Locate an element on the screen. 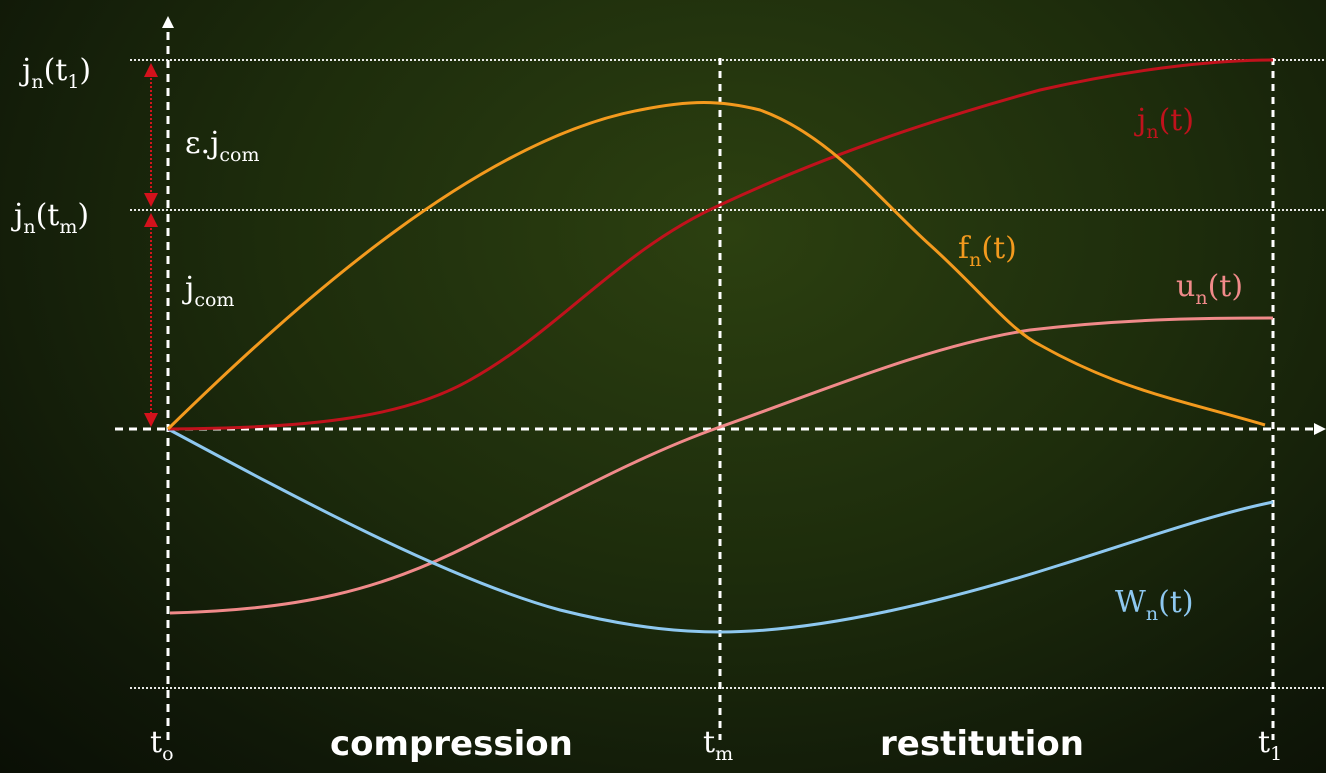  curve-labels: jn(t) fn(t) un(t) Wn(t) is located at coordinates (1100, 364).